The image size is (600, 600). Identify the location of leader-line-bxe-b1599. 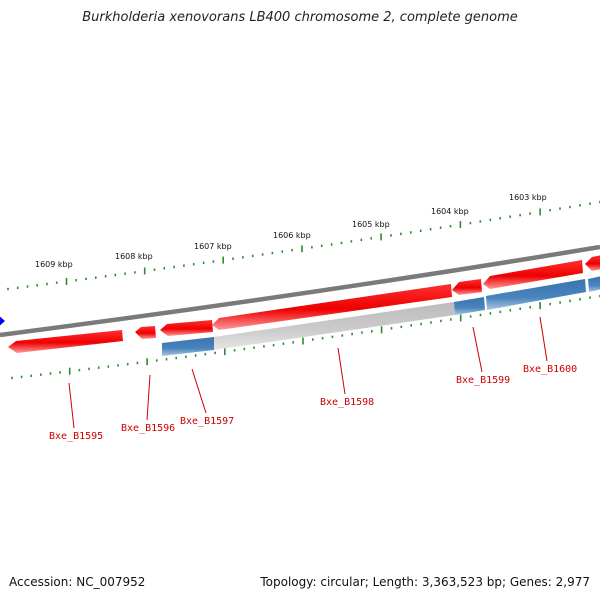
(477, 349).